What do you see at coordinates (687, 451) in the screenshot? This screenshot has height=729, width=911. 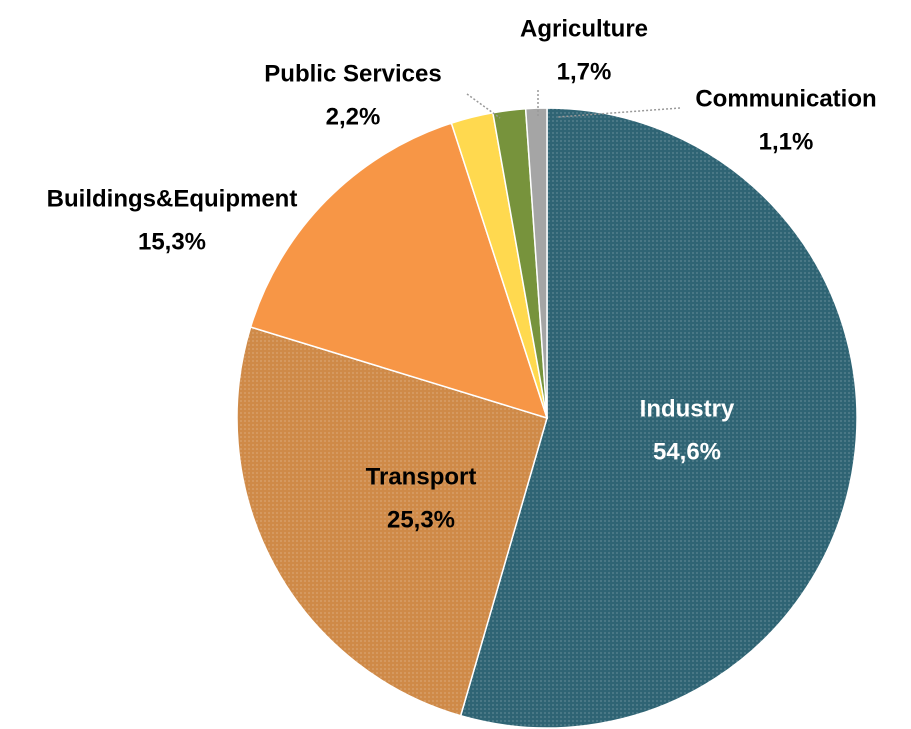 I see `slice-value: 54,6%` at bounding box center [687, 451].